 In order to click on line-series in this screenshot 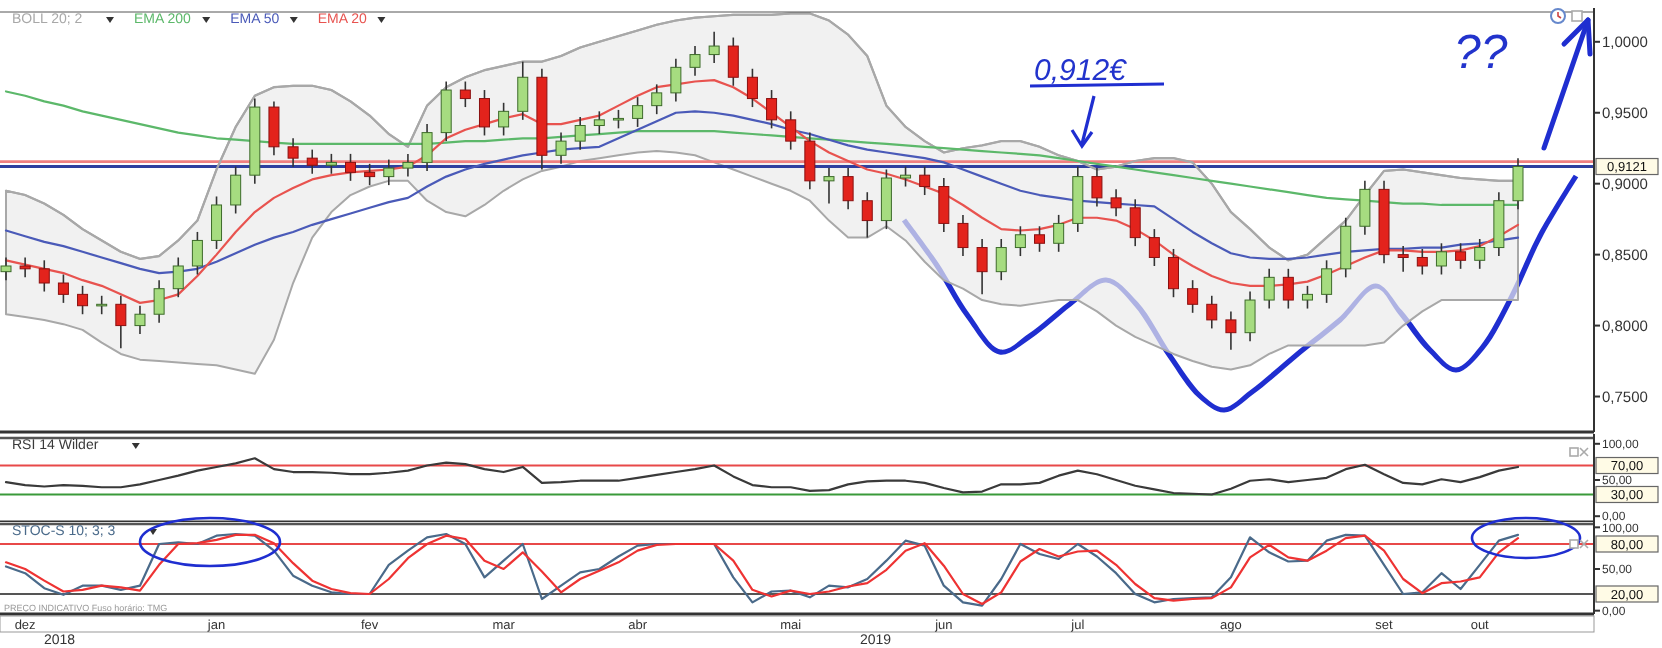, I will do `click(762, 476)`.